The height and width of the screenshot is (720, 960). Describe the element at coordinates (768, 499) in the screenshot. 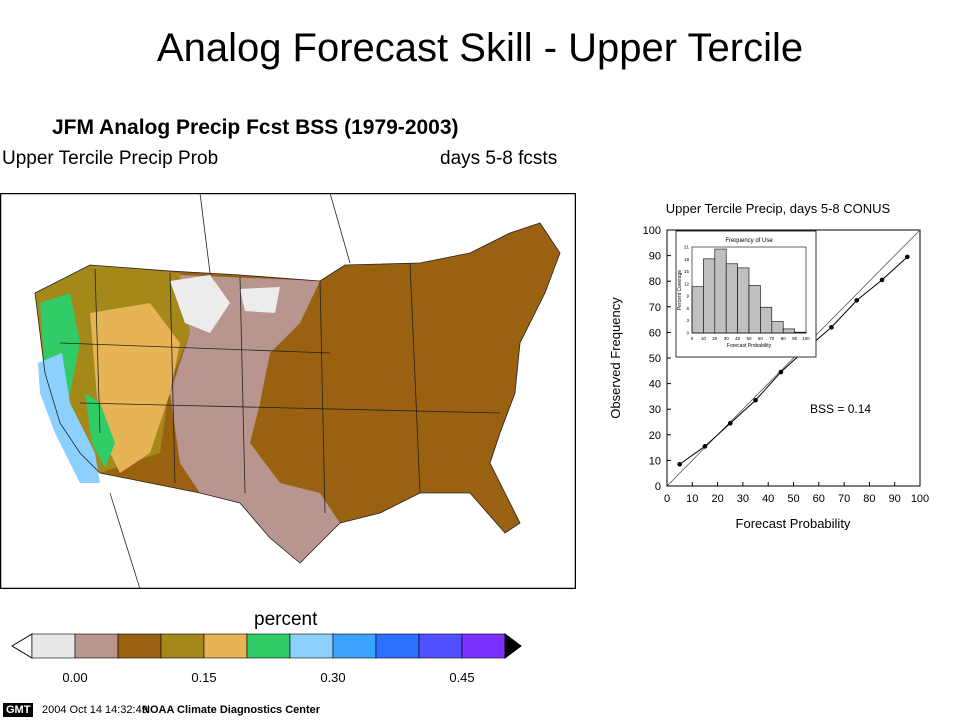

I see `x-tick-label: 40` at that location.